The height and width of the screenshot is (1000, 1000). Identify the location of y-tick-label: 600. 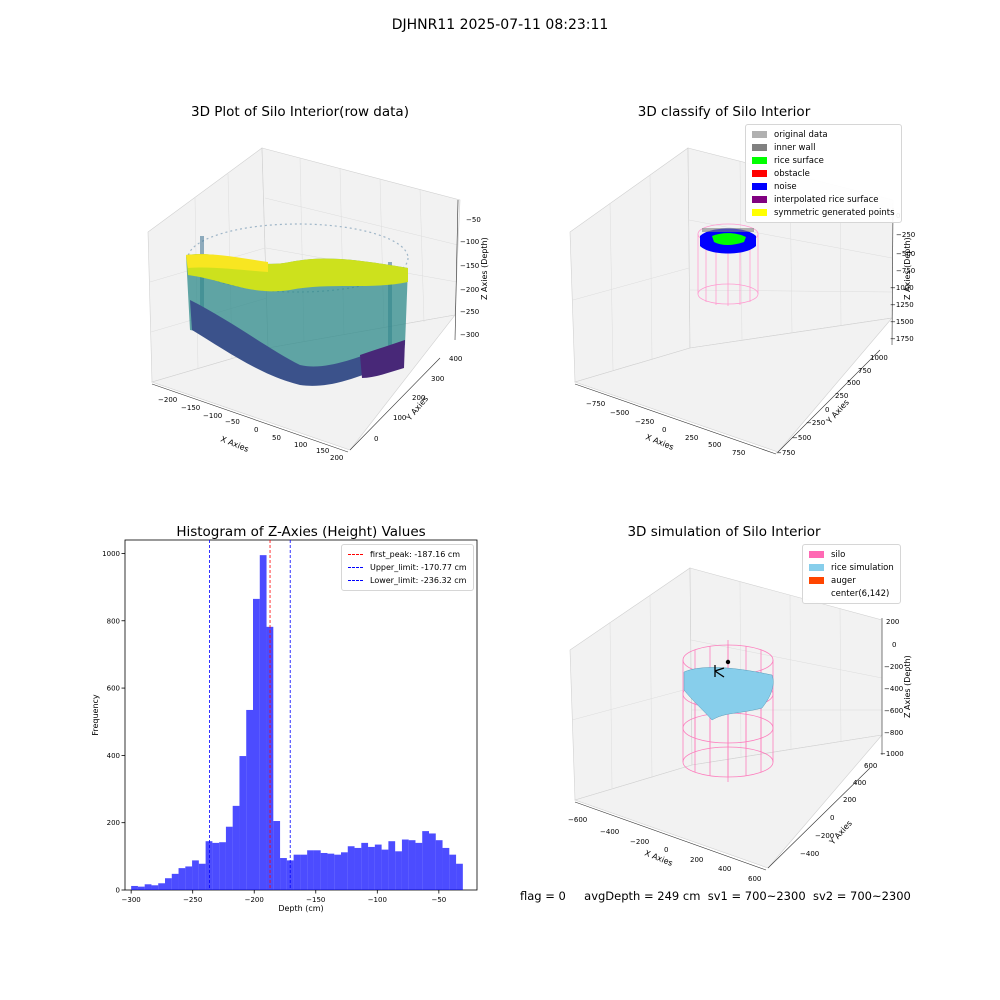
(113, 689).